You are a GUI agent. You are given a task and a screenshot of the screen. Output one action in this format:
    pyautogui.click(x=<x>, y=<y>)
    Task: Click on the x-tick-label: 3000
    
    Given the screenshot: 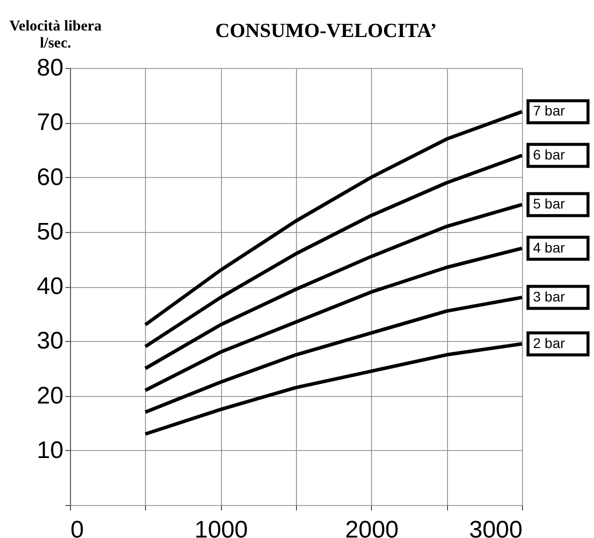 What is the action you would take?
    pyautogui.click(x=495, y=527)
    